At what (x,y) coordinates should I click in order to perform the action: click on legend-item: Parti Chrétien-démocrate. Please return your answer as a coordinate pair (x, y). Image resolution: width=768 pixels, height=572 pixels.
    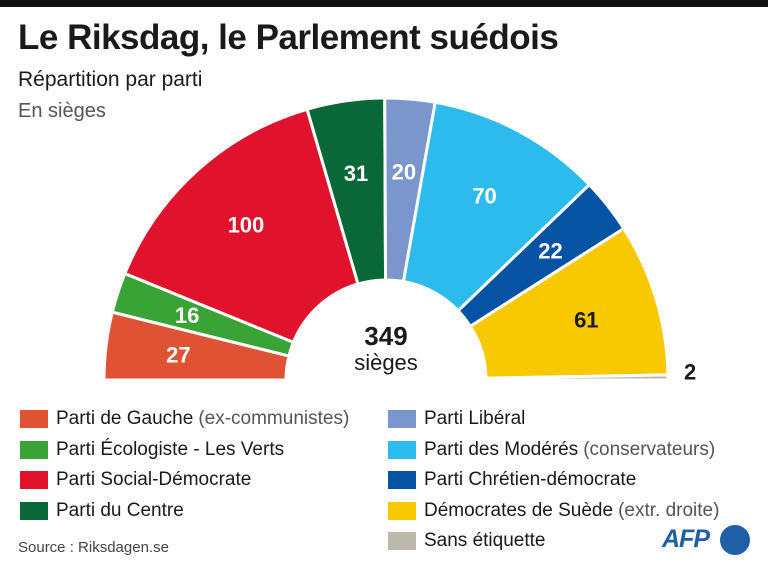
    Looking at the image, I should click on (553, 480).